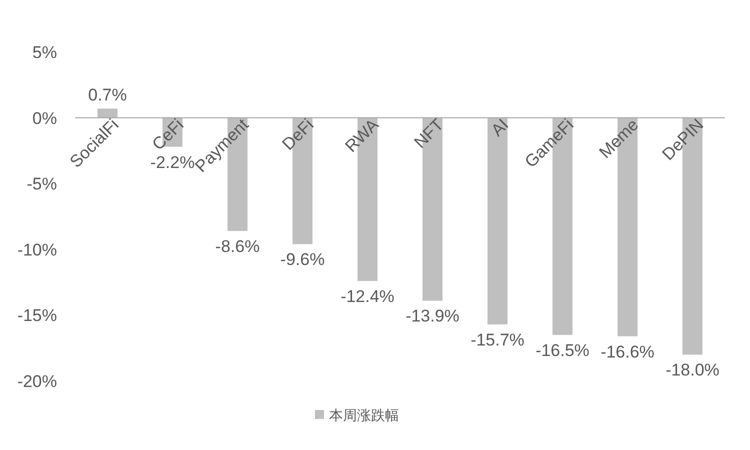 This screenshot has width=750, height=450. I want to click on y-tick-label: -15%, so click(37, 316).